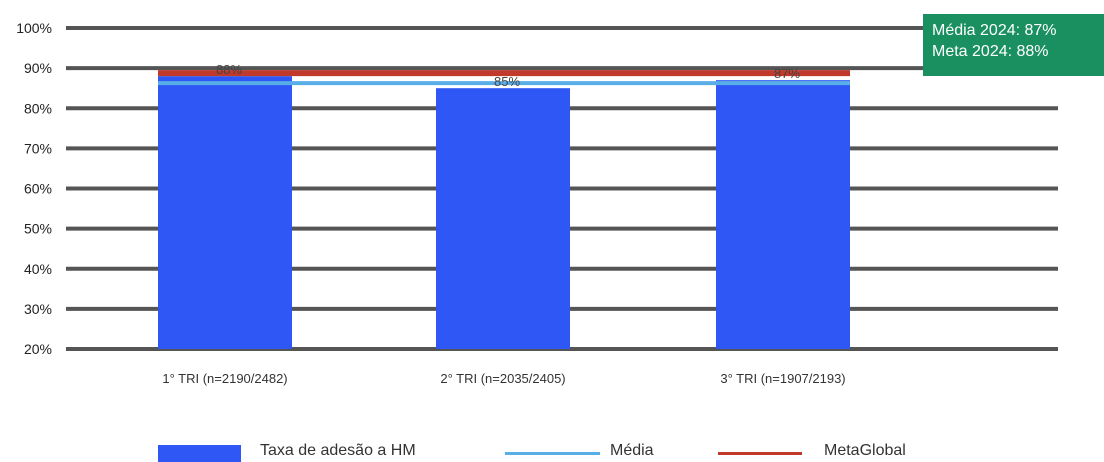 Image resolution: width=1104 pixels, height=462 pixels. What do you see at coordinates (38, 349) in the screenshot?
I see `y-tick-label: 20%` at bounding box center [38, 349].